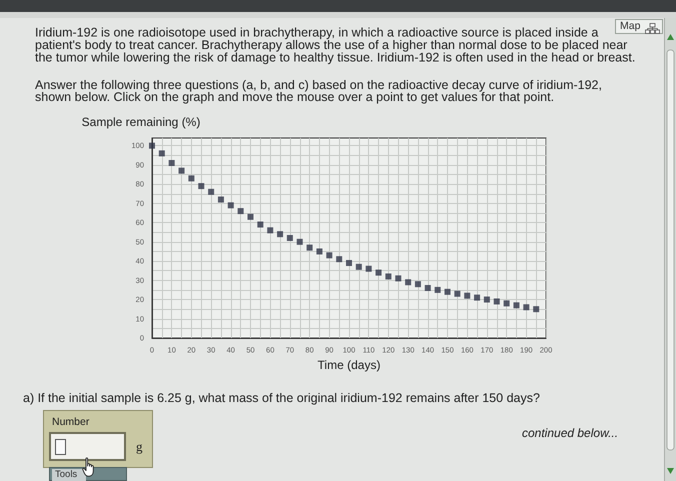 The image size is (676, 481). I want to click on text: Number, so click(71, 422).